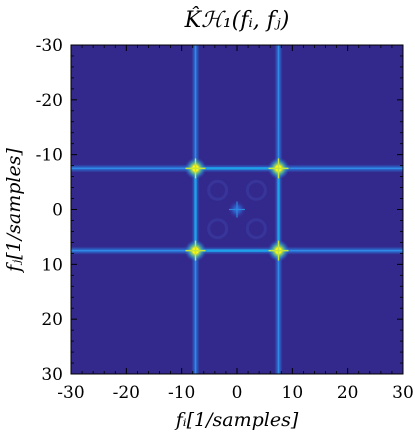 Image resolution: width=415 pixels, height=437 pixels. I want to click on chart-title: K̂ℋ₁(fᵢ, fⱼ), so click(237, 20).